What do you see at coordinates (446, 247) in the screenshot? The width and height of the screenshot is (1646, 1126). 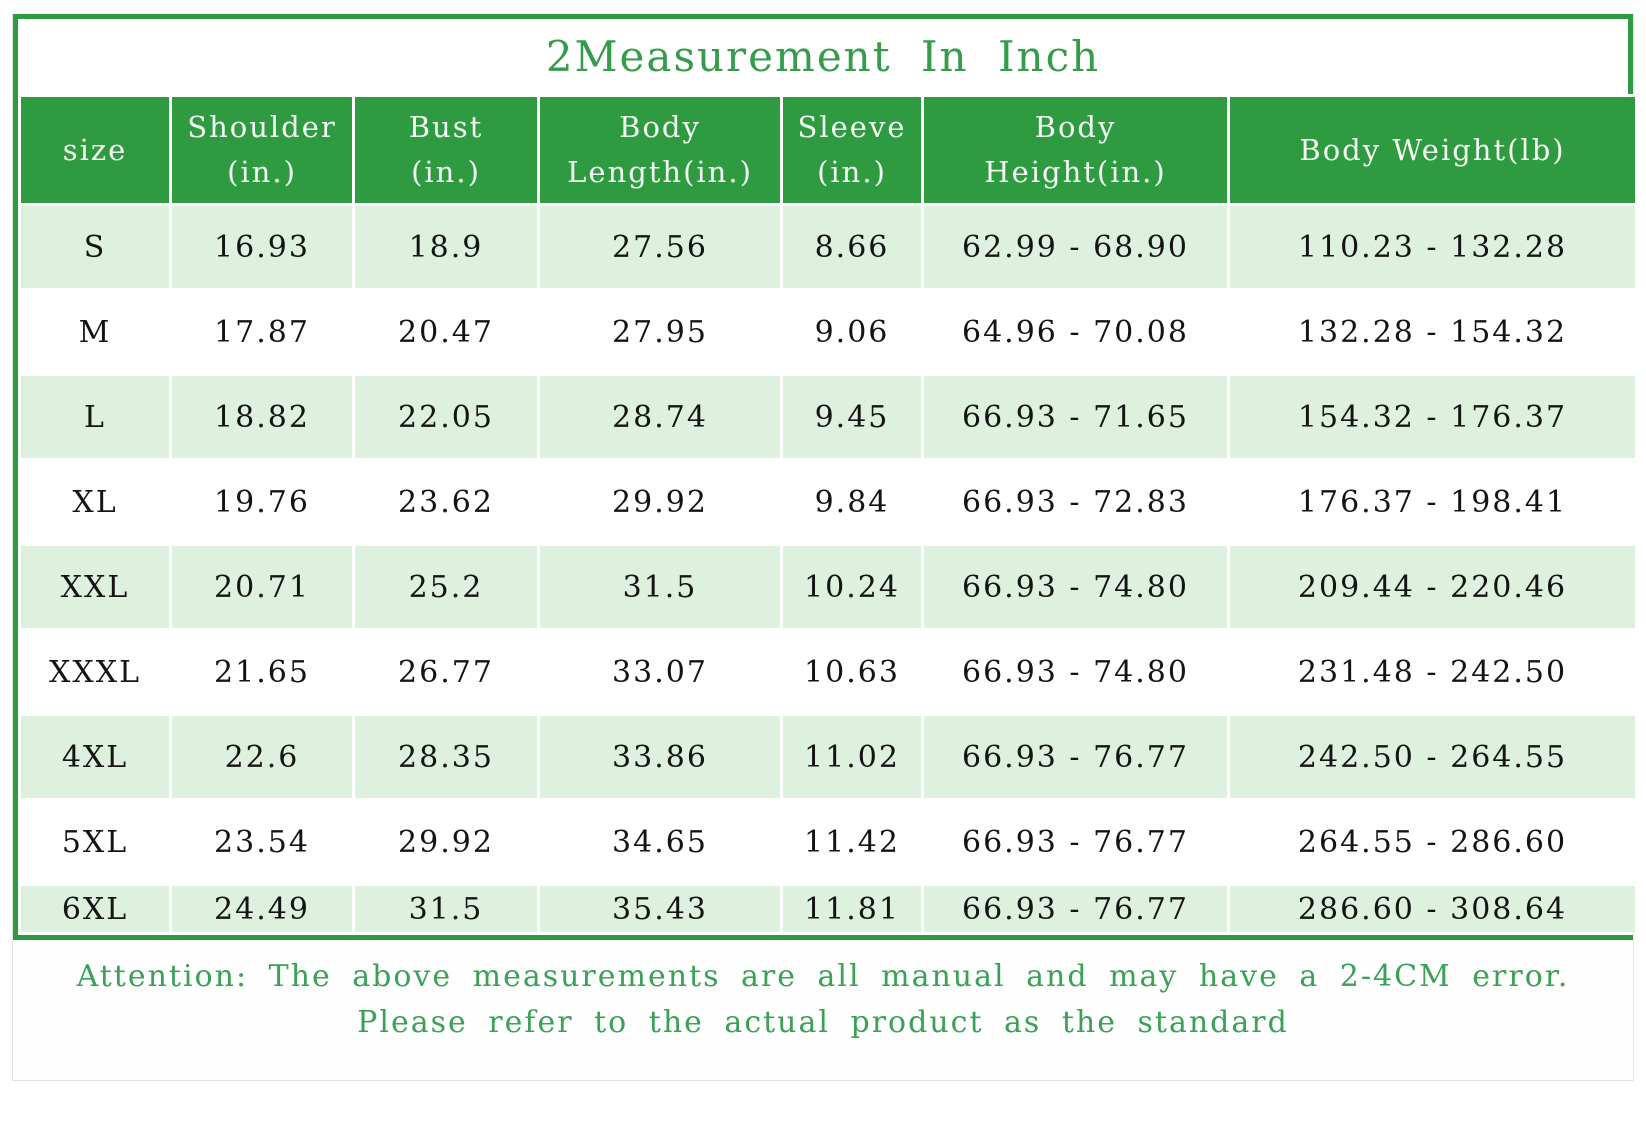 I see `bust-cell: 18.9` at bounding box center [446, 247].